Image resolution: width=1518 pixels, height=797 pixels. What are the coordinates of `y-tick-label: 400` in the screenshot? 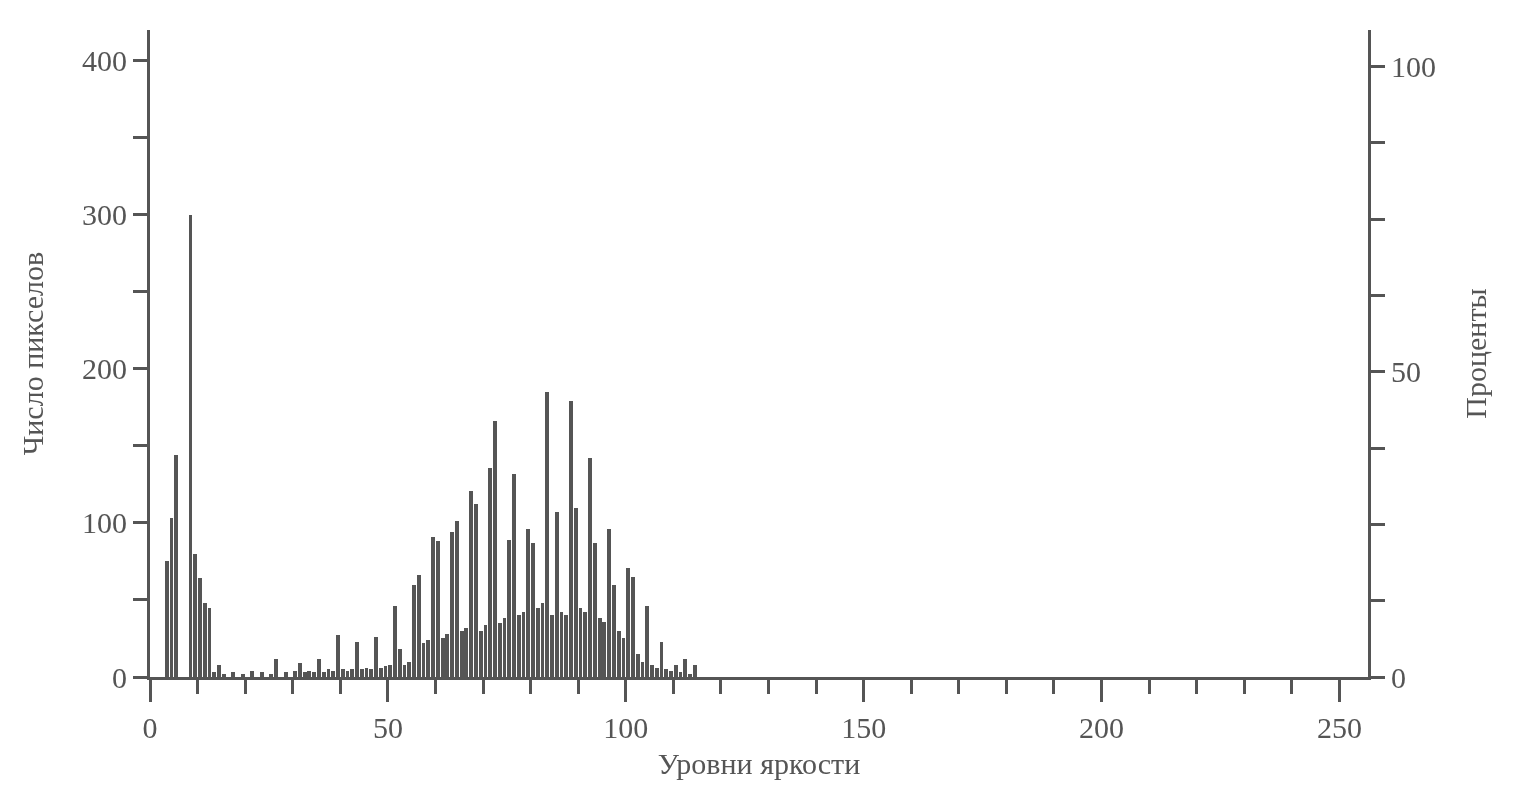 It's located at (104, 61).